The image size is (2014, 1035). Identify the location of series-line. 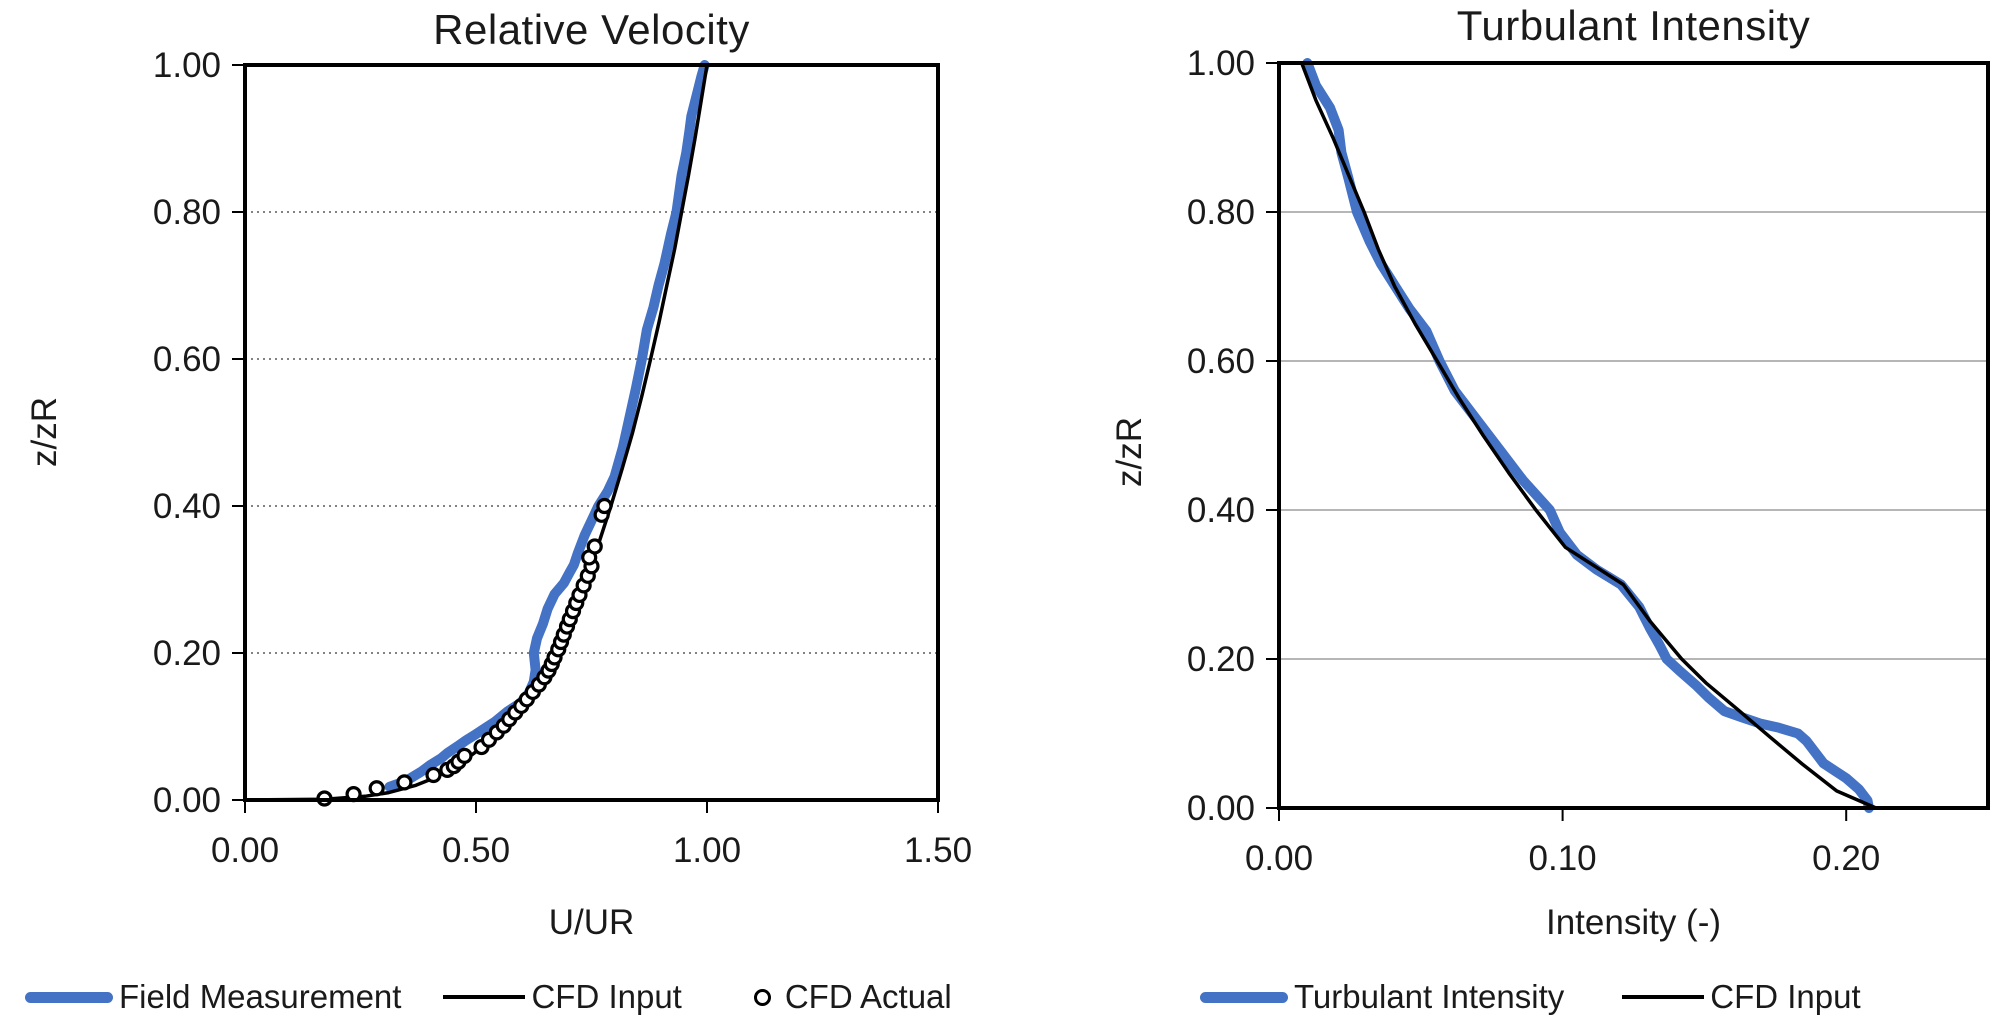
(547, 426).